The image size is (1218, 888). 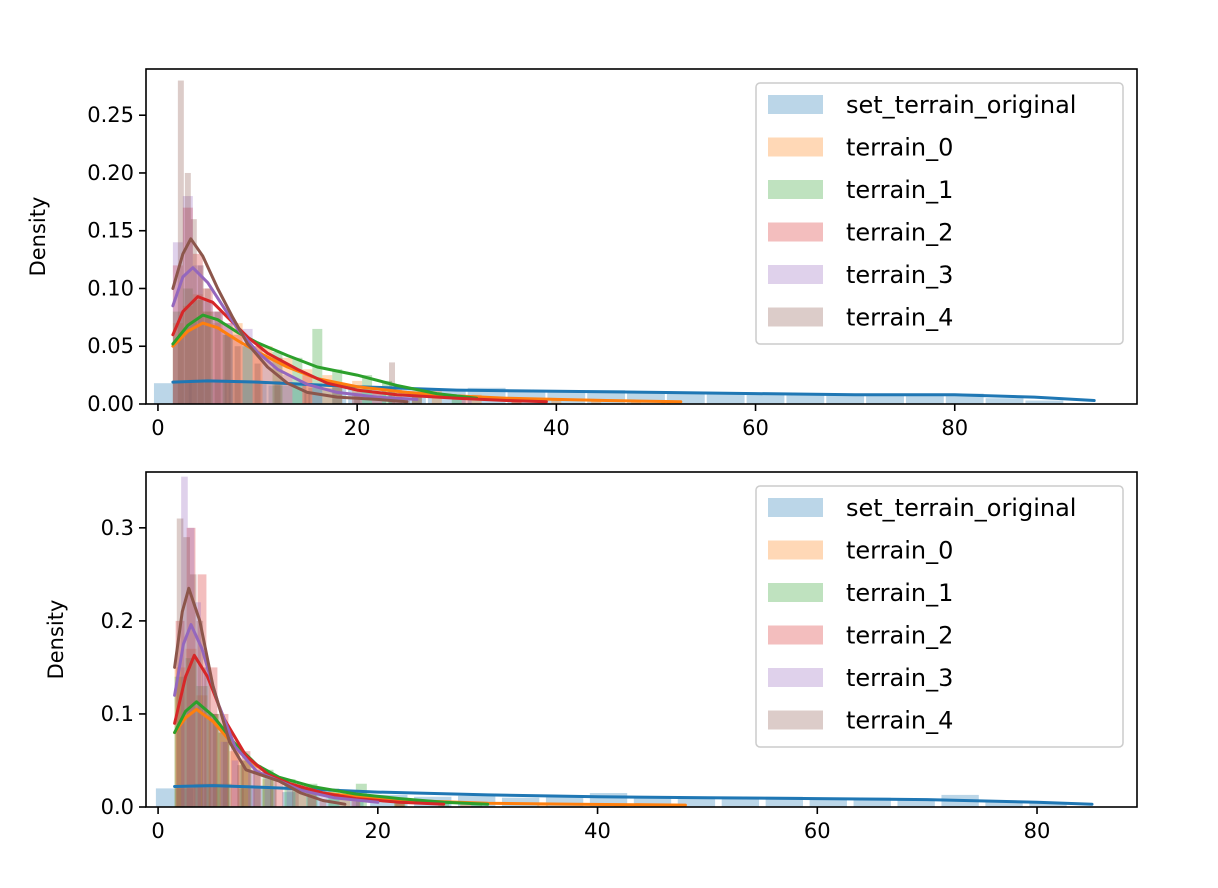 I want to click on y-tick-label: 0.0, so click(x=117, y=807).